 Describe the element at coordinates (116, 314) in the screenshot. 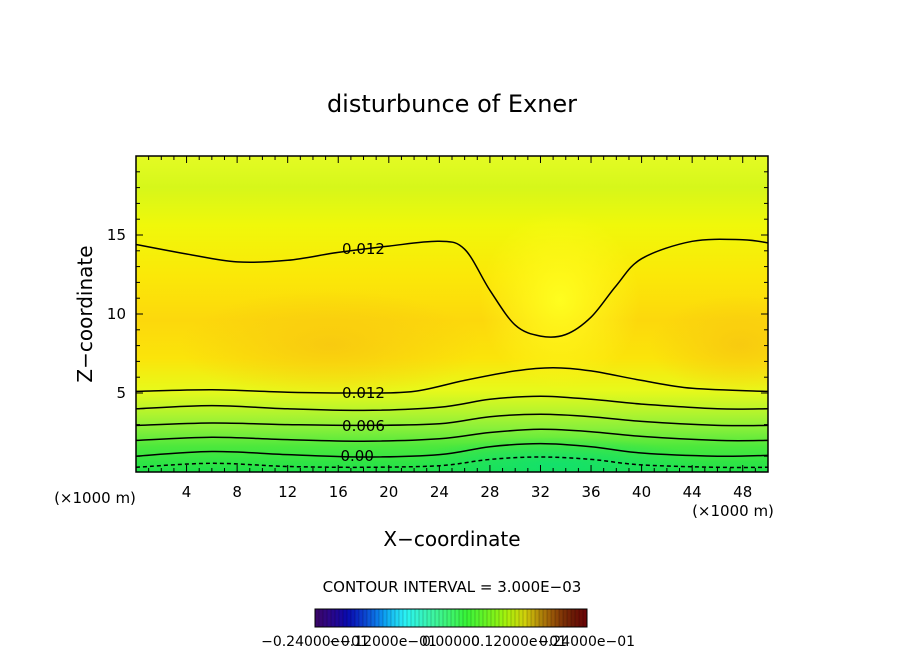

I see `y-tick-label: 10` at that location.